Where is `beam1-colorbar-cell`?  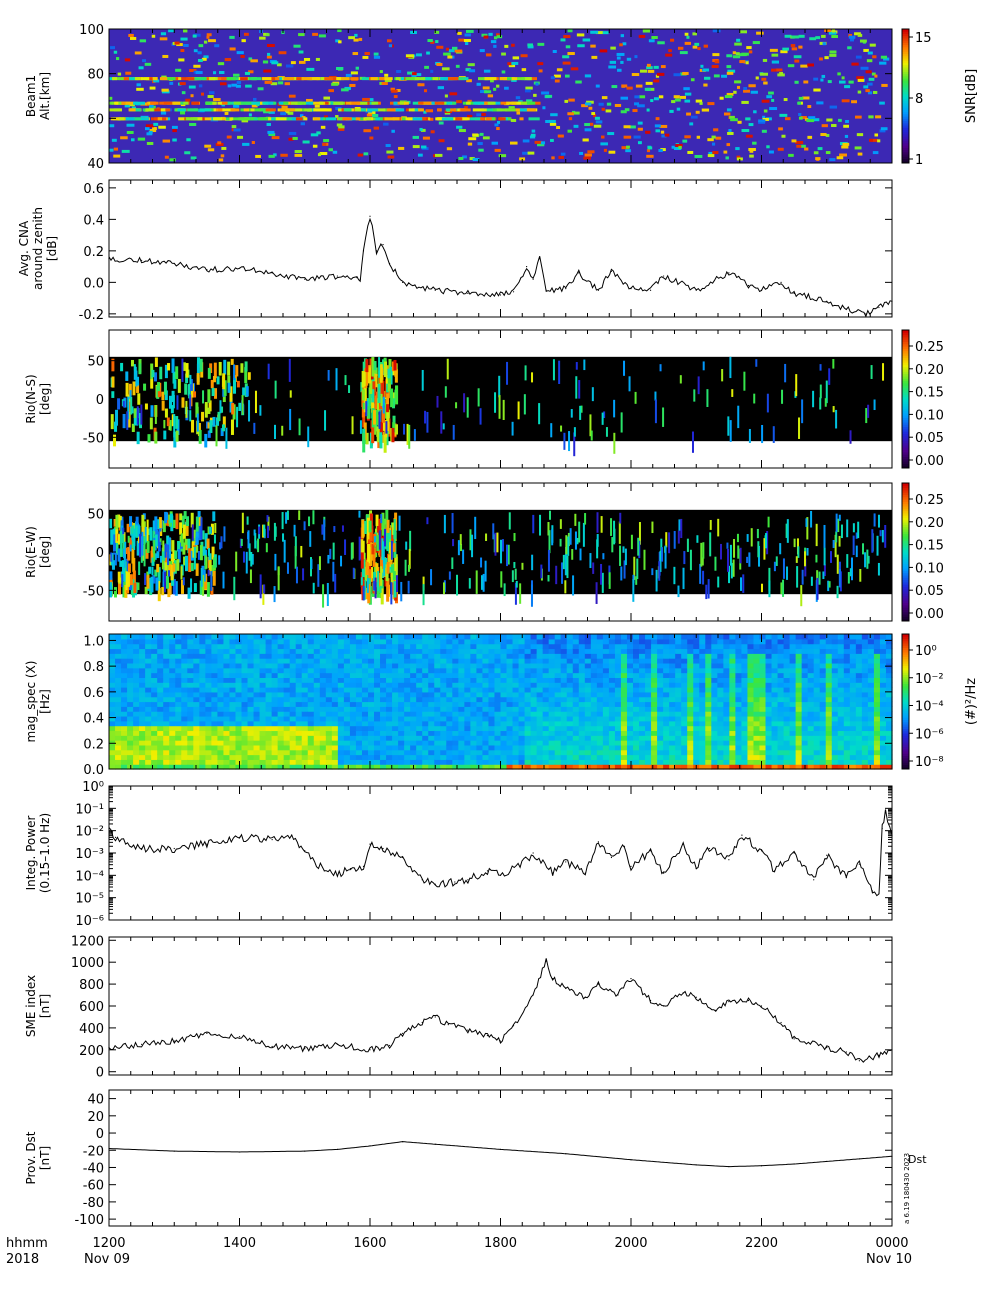
beam1-colorbar-cell is located at coordinates (905, 108).